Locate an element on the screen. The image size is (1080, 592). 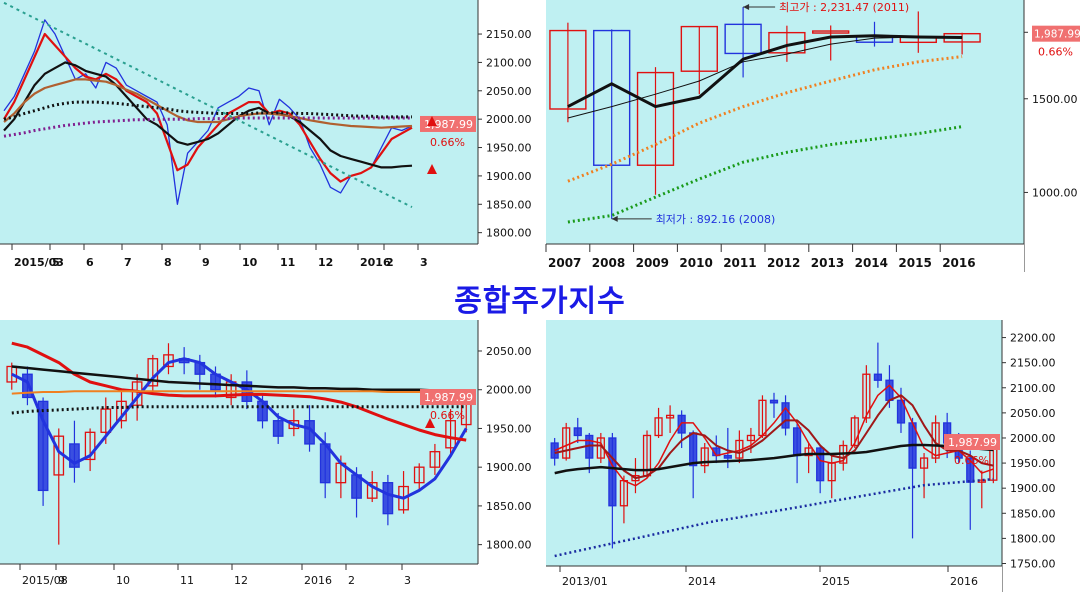
x-tick-label: 7 is located at coordinates (128, 262).